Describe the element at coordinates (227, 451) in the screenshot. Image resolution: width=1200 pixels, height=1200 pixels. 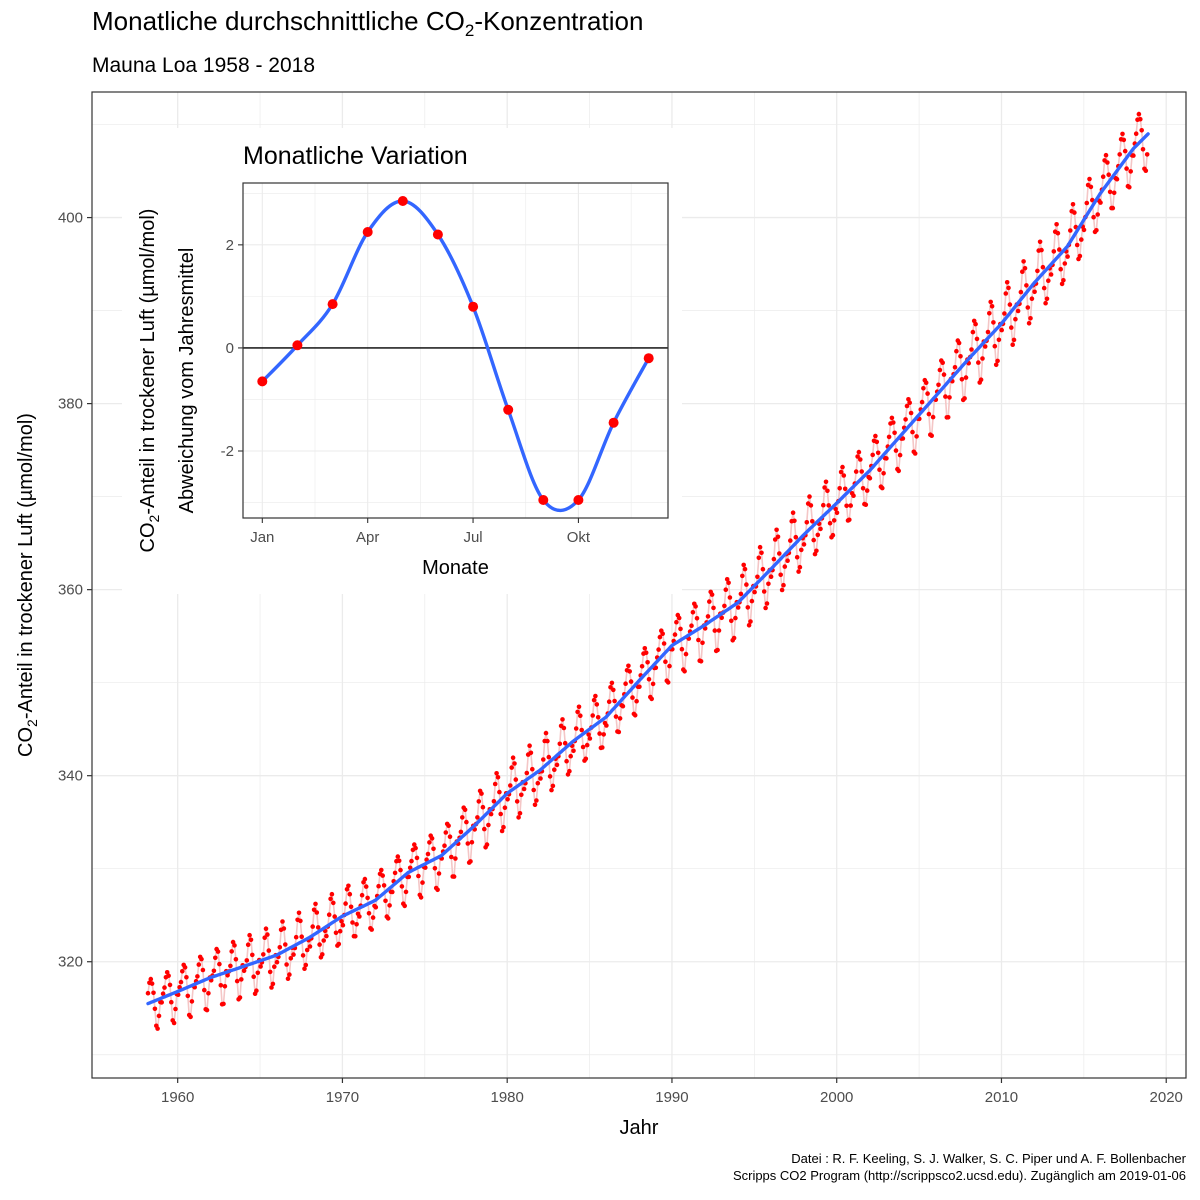
I see `inset-y-tick-label: -2` at that location.